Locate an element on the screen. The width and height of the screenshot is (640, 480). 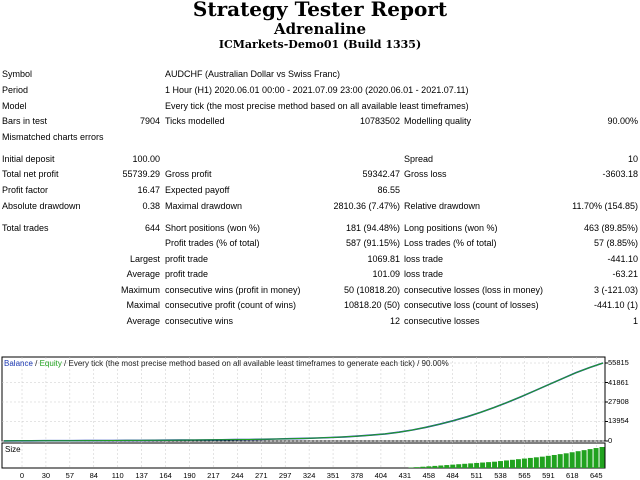
maximum-label: Maximum is located at coordinates (140, 290).